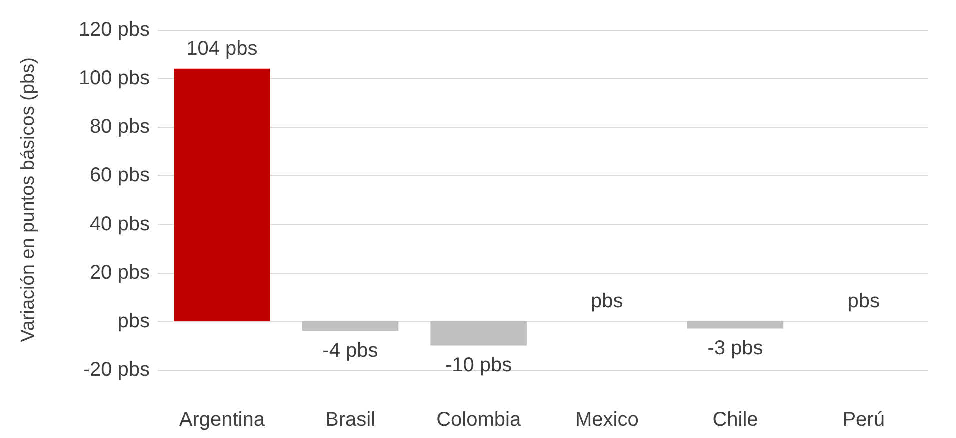 The width and height of the screenshot is (956, 438). What do you see at coordinates (222, 49) in the screenshot?
I see `data-label: 104 pbs` at bounding box center [222, 49].